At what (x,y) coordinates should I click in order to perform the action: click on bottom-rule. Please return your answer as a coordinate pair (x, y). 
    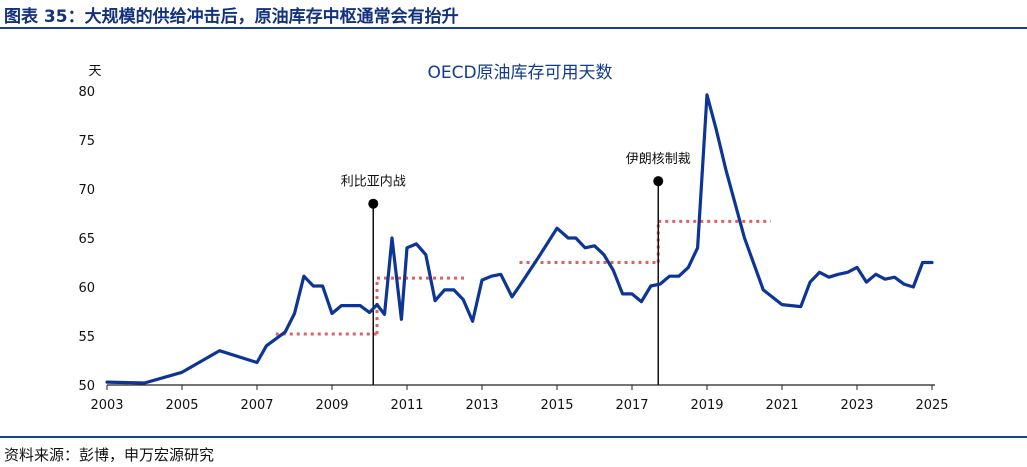
    Looking at the image, I should click on (513, 437).